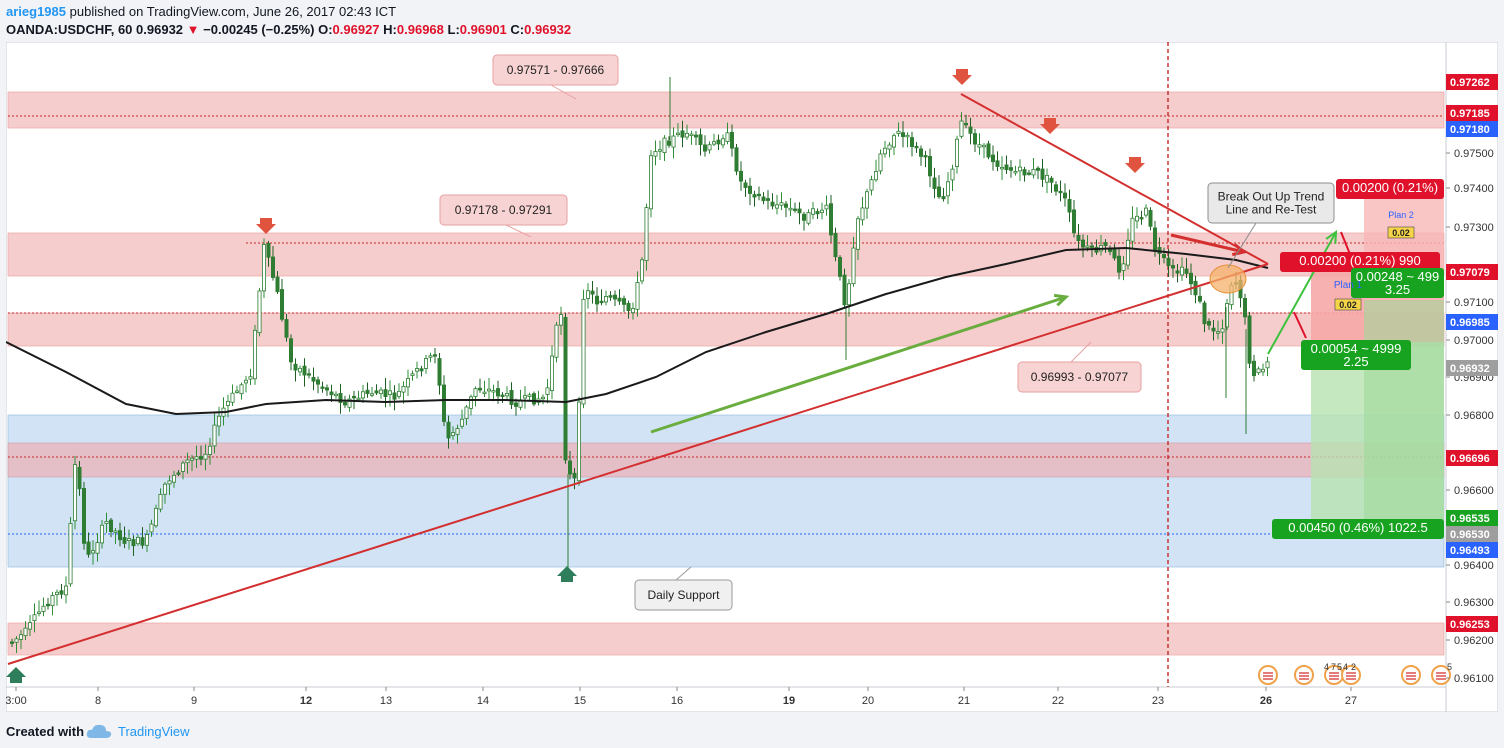 The width and height of the screenshot is (1504, 748). I want to click on callout-mid-range-box, so click(503, 210).